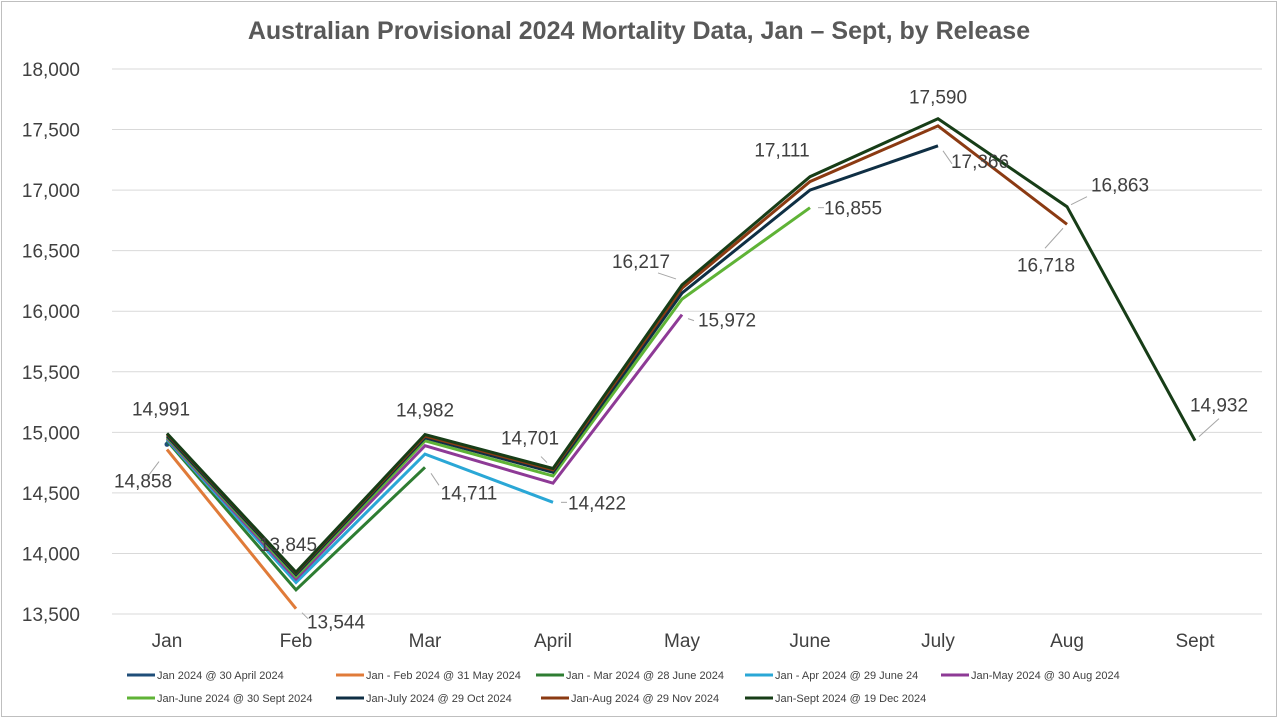 The width and height of the screenshot is (1280, 720). I want to click on legend-entry: Jan-Aug 2024 @ 29 Nov 2024, so click(645, 699).